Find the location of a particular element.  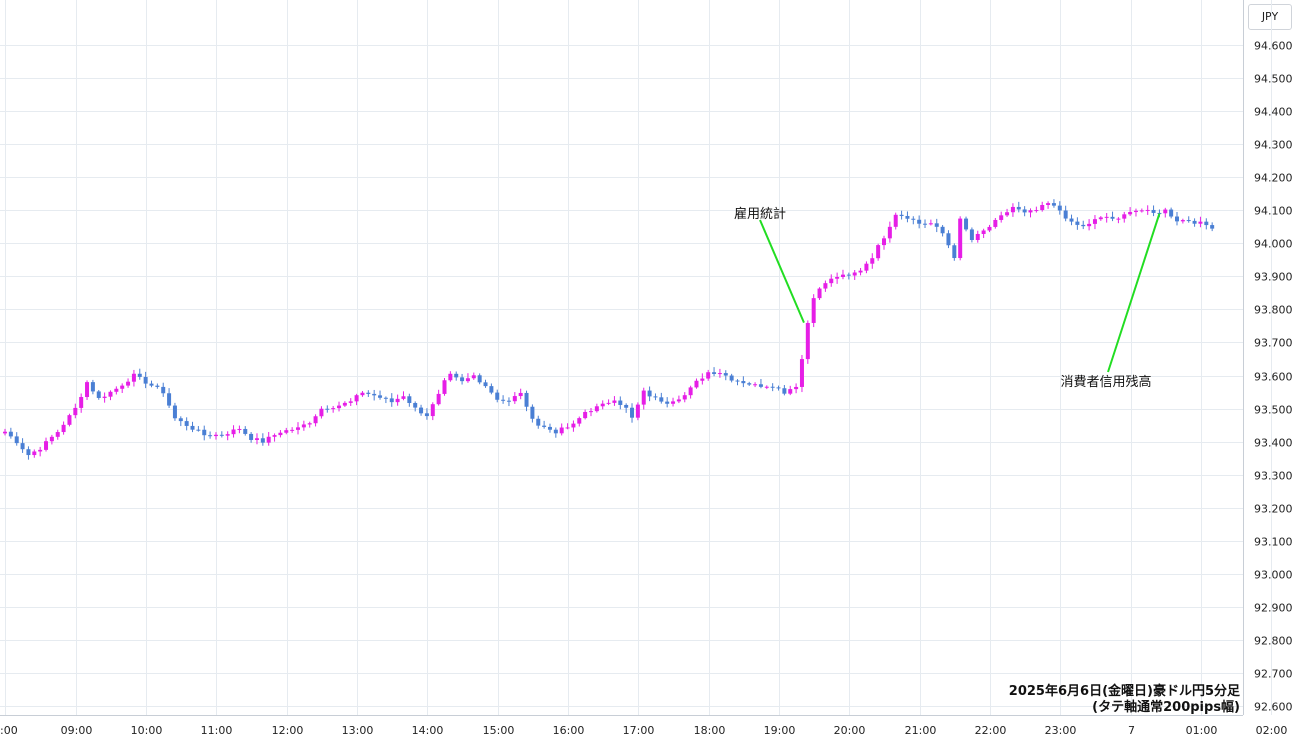

annotation-koyo-tokei: 雇用統計 is located at coordinates (760, 214).